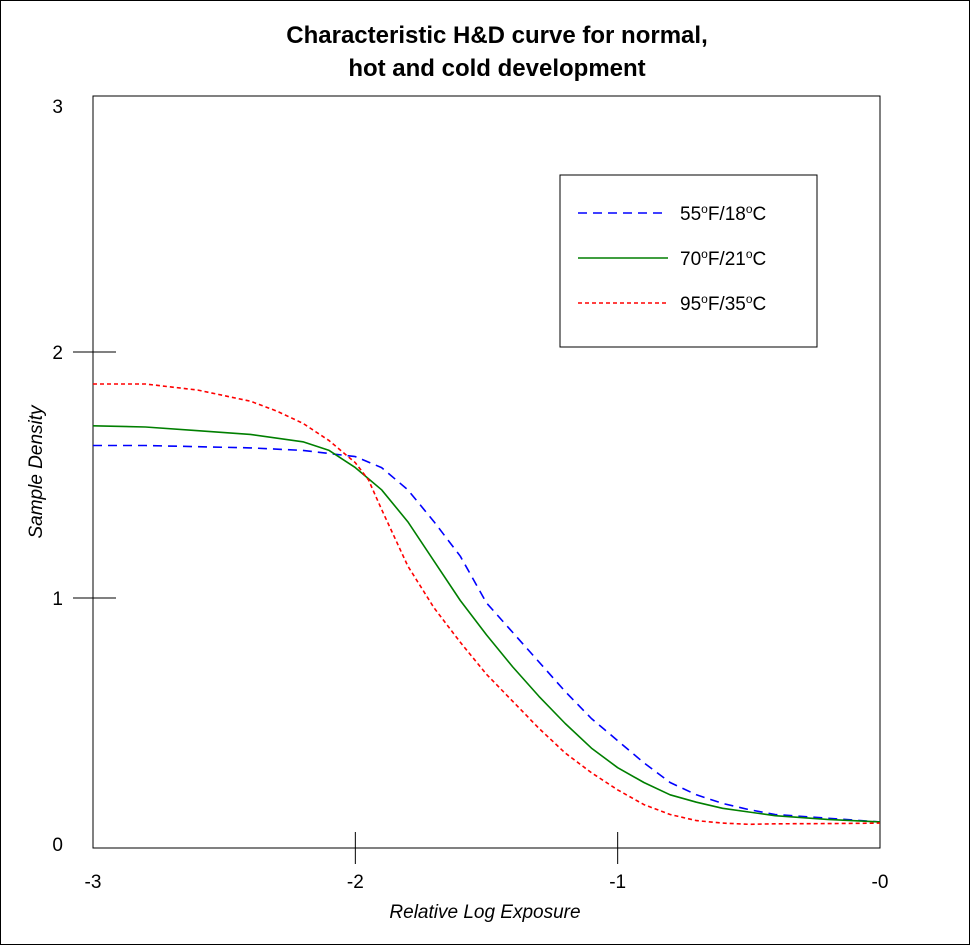 This screenshot has width=970, height=945. What do you see at coordinates (57, 107) in the screenshot?
I see `y-tick-label: 3` at bounding box center [57, 107].